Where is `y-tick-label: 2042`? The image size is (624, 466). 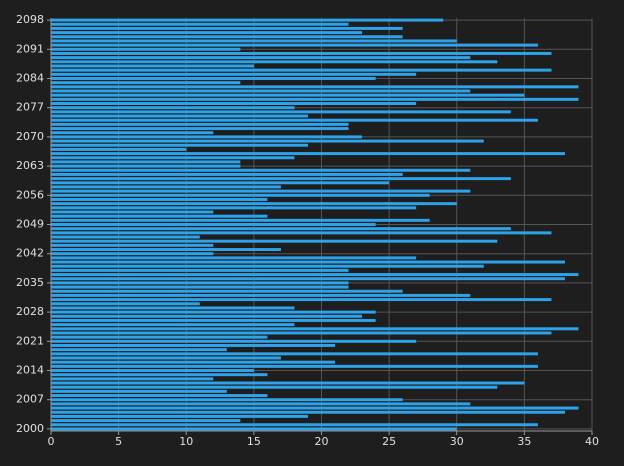
y-tick-label: 2042 is located at coordinates (30, 253).